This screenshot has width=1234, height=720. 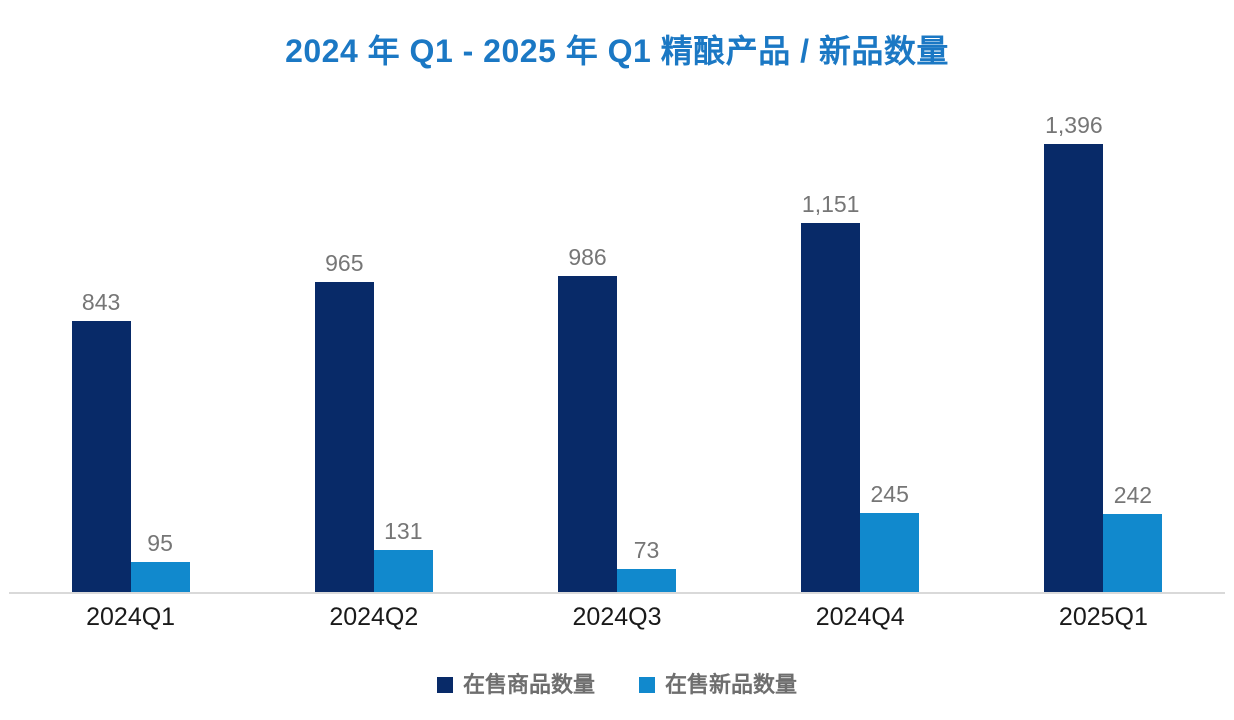 I want to click on x-axis-label: 2024Q1, so click(x=131, y=617).